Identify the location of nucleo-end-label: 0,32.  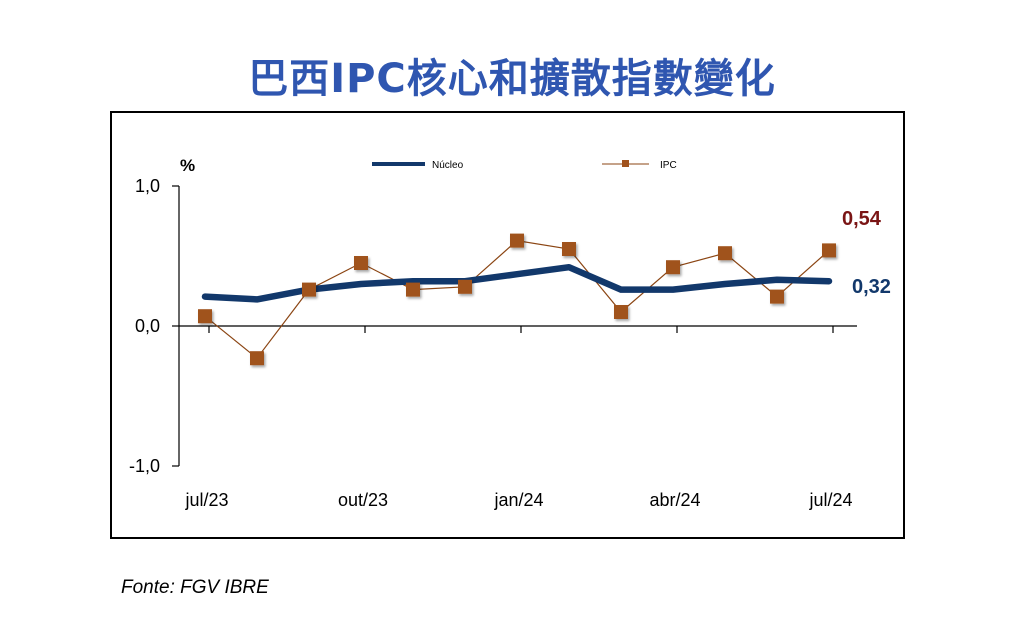
(871, 287).